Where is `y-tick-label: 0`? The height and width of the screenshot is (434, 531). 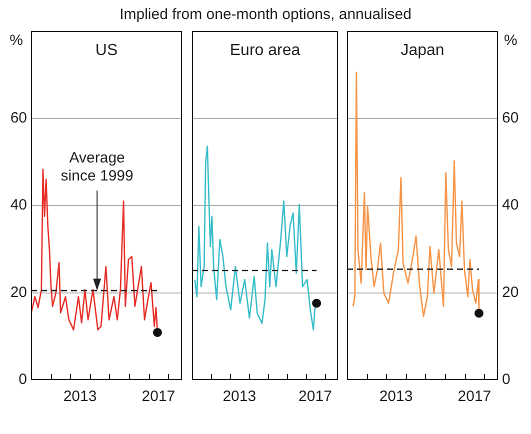 y-tick-label: 0 is located at coordinates (22, 379).